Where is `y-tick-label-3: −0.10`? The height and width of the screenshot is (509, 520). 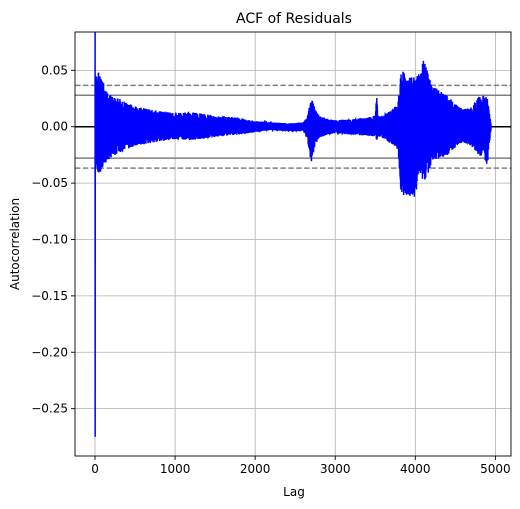
y-tick-label-3: −0.10 is located at coordinates (49, 239).